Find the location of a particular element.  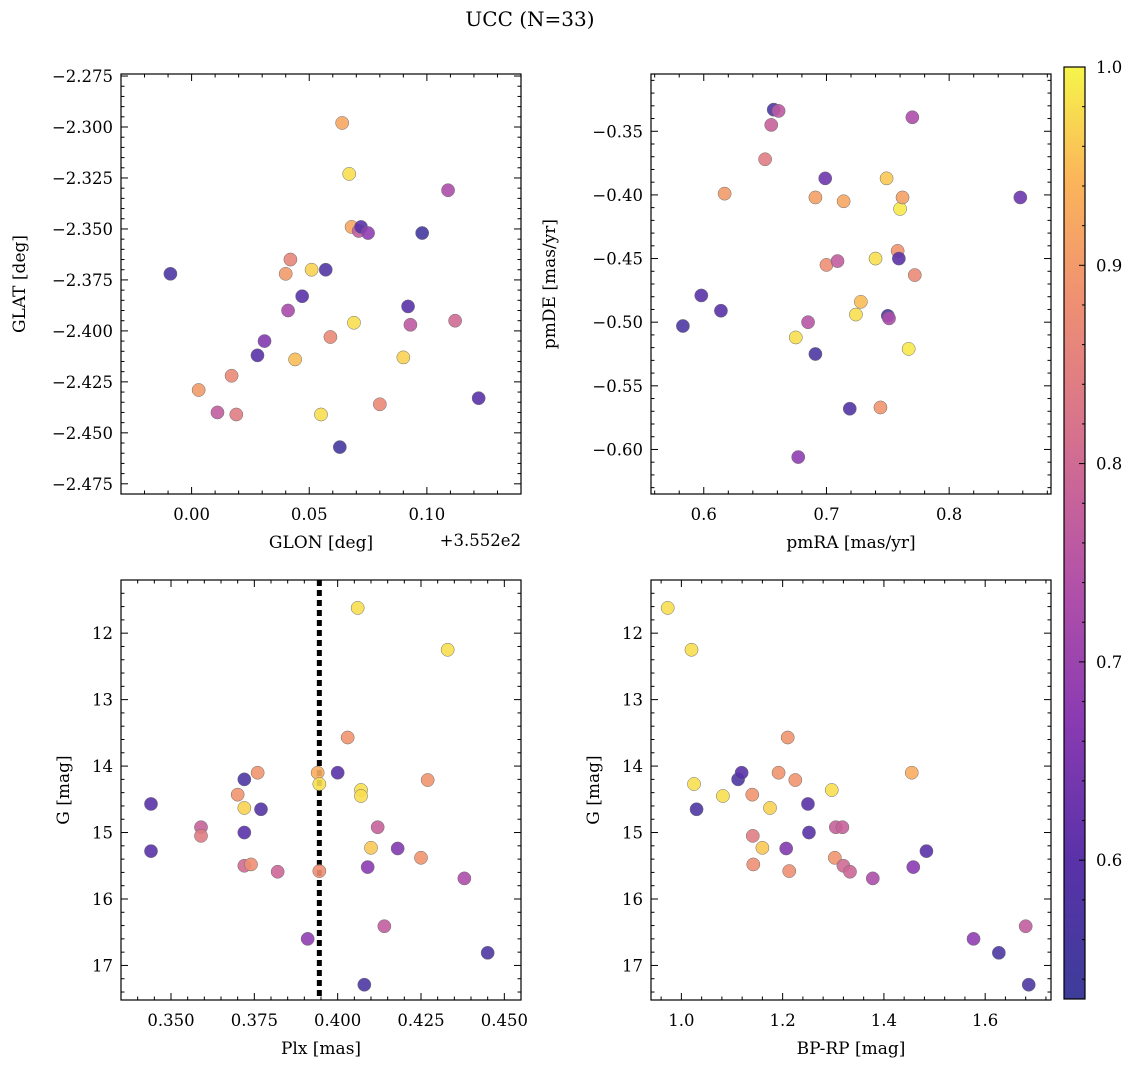

ticks is located at coordinates (321, 789).